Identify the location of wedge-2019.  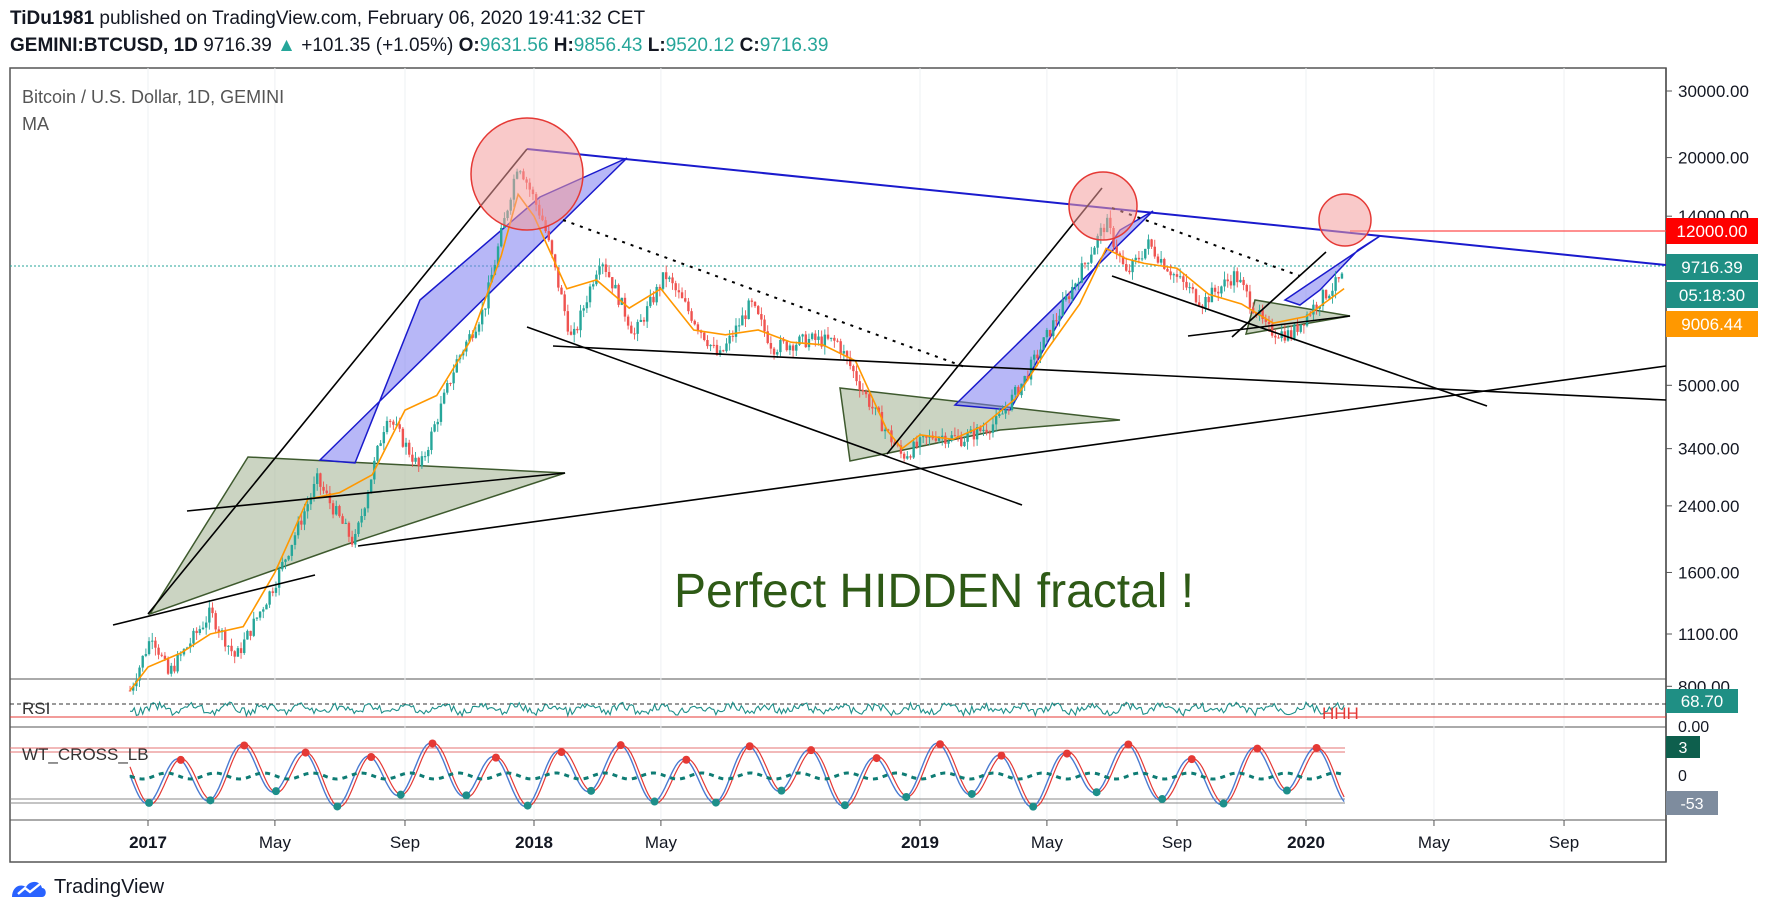
(1053, 310).